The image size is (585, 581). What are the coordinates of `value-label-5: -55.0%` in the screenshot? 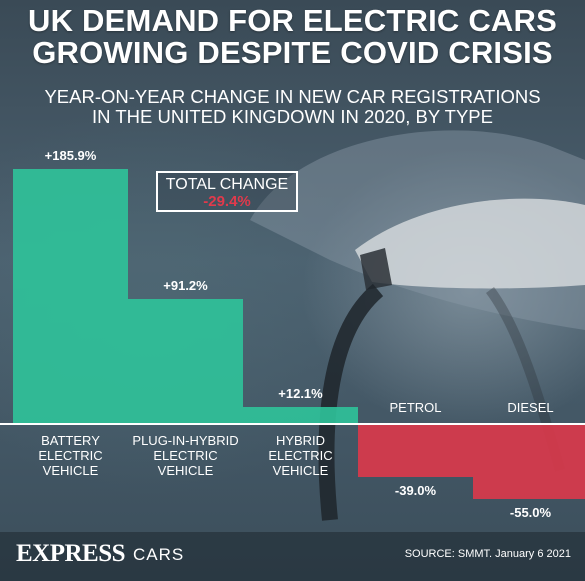 It's located at (530, 513).